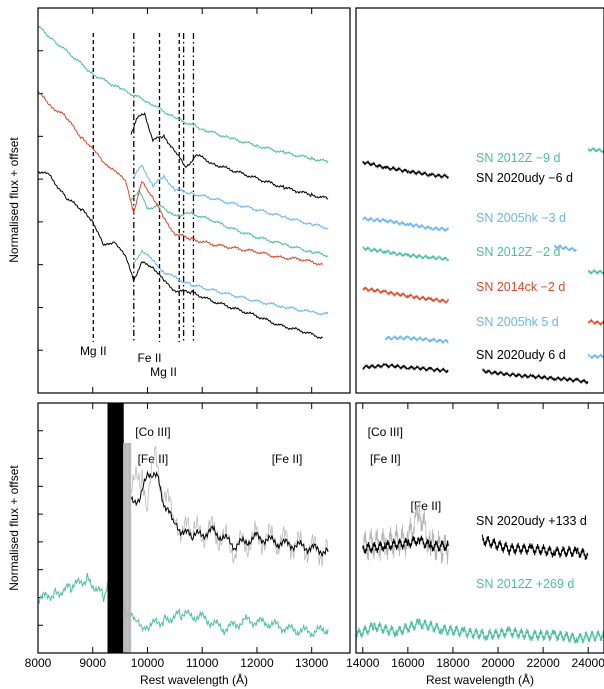 Image resolution: width=604 pixels, height=689 pixels. What do you see at coordinates (257, 663) in the screenshot?
I see `x-tick-label: 12000` at bounding box center [257, 663].